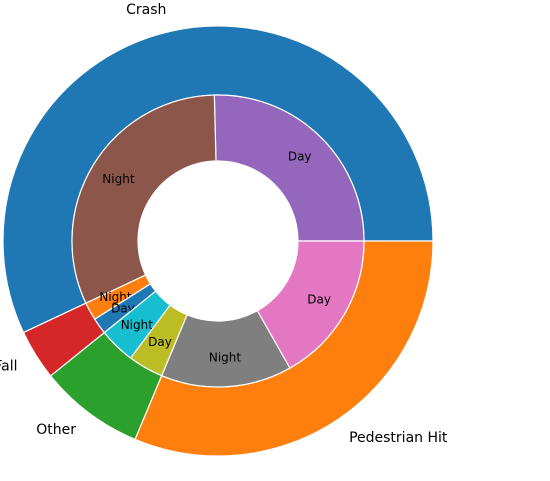 This screenshot has width=550, height=481. Describe the element at coordinates (300, 157) in the screenshot. I see `inner-label-crash-day: Day` at that location.